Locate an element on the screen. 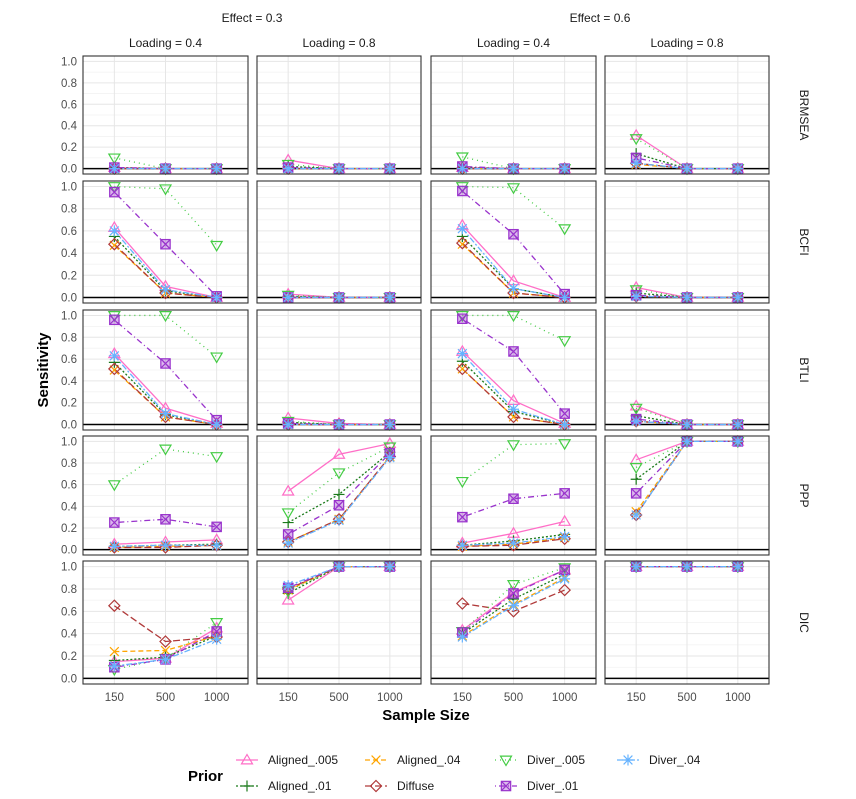 This screenshot has height=799, width=856. legend-item: Diffuse is located at coordinates (399, 786).